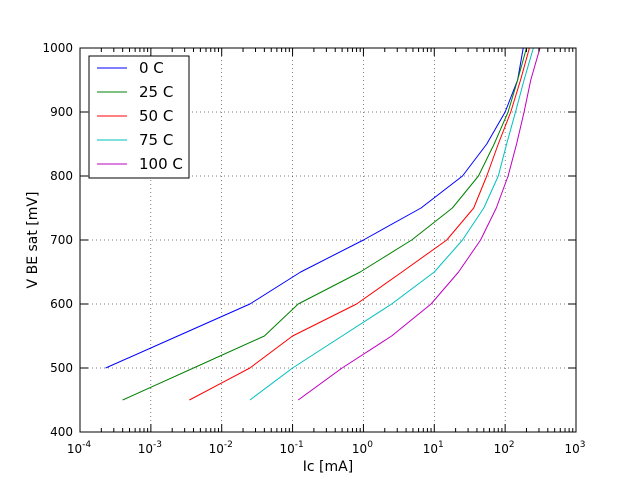 This screenshot has height=484, width=640. What do you see at coordinates (61, 112) in the screenshot?
I see `y-tick-label: 900` at bounding box center [61, 112].